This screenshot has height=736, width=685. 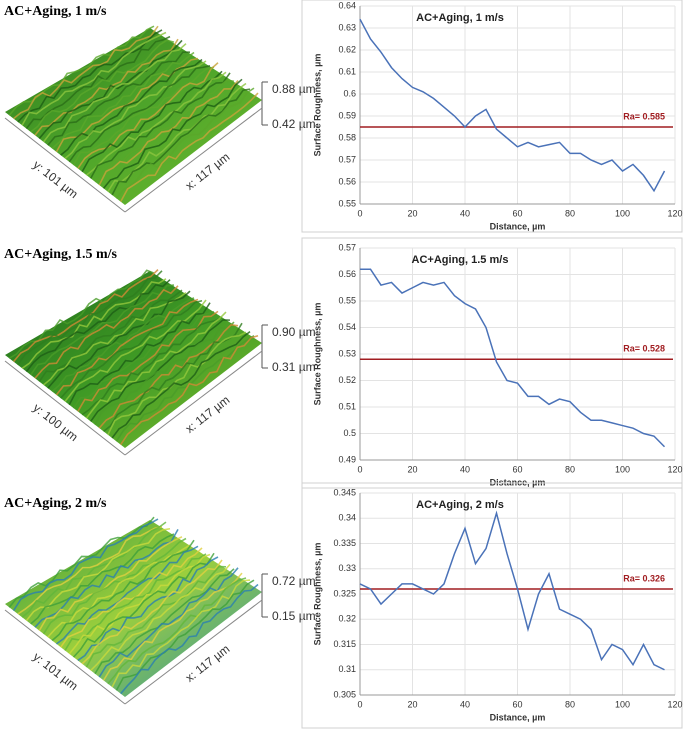 What do you see at coordinates (347, 49) in the screenshot?
I see `y-tick-label: 0.62` at bounding box center [347, 49].